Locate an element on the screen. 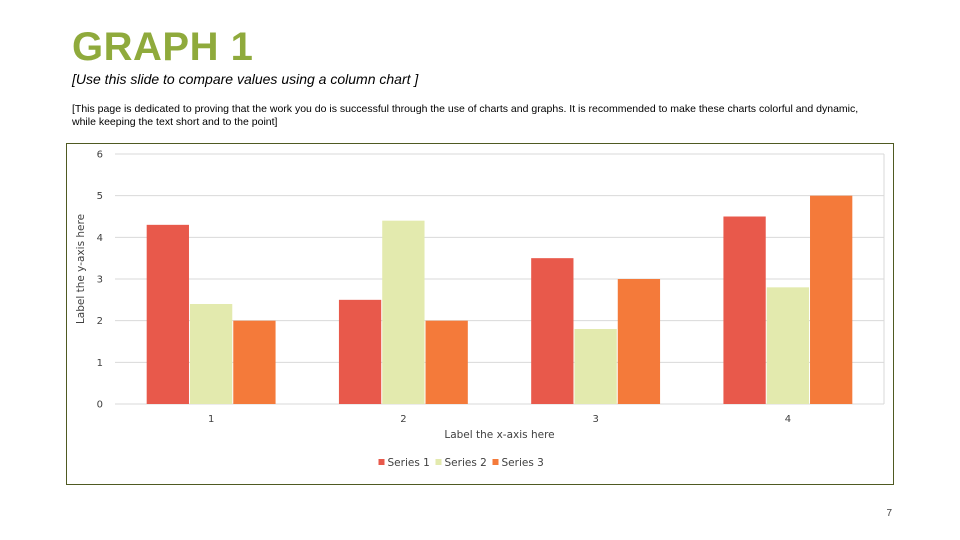 Image resolution: width=960 pixels, height=540 pixels. y-tick-label: 2 is located at coordinates (100, 321).